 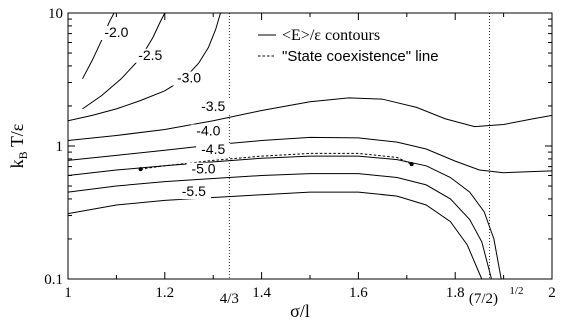 I want to click on contour-label-7: -5.0, so click(x=203, y=169).